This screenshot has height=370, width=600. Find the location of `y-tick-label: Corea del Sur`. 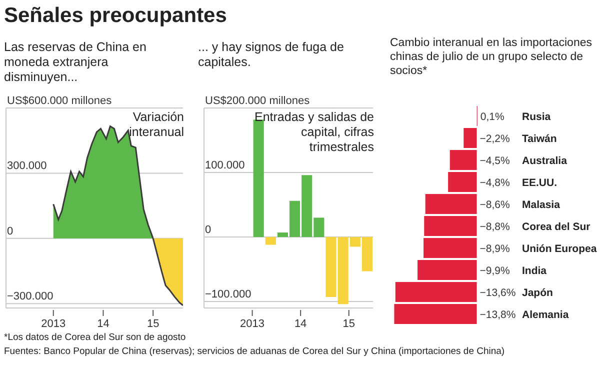

y-tick-label: Corea del Sur is located at coordinates (556, 227).